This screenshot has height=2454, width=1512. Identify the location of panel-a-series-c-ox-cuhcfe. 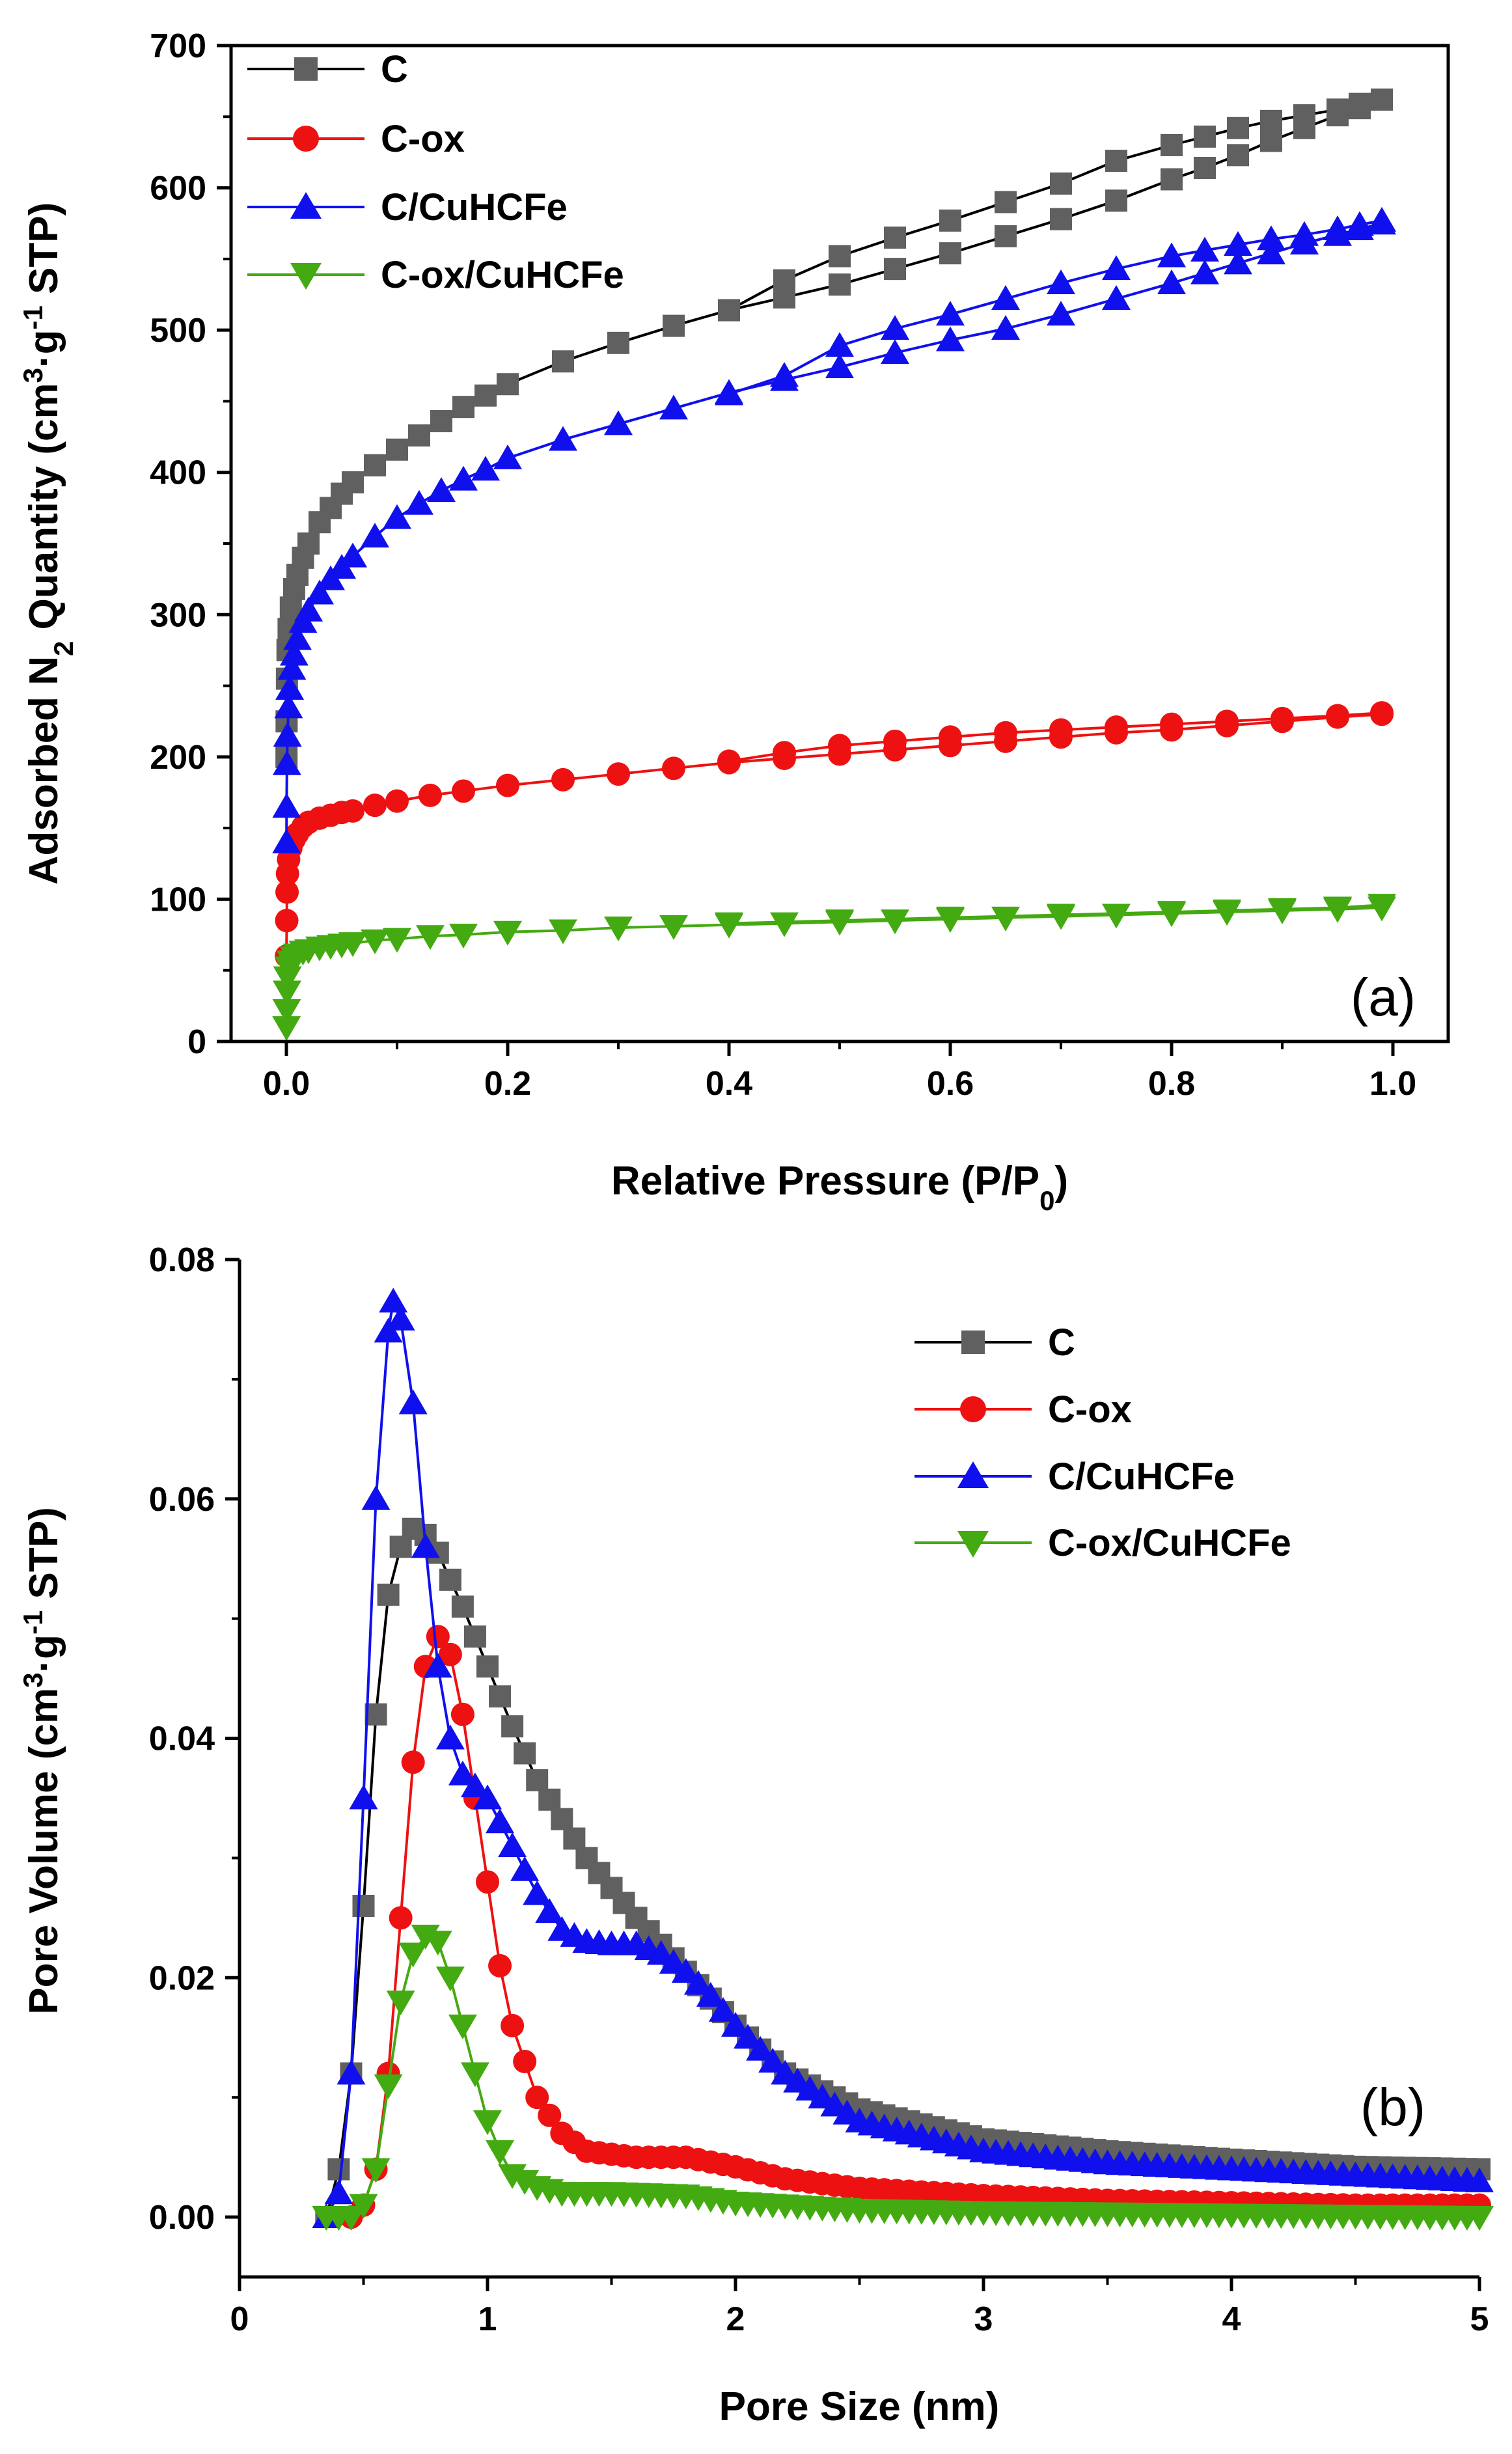
(834, 967).